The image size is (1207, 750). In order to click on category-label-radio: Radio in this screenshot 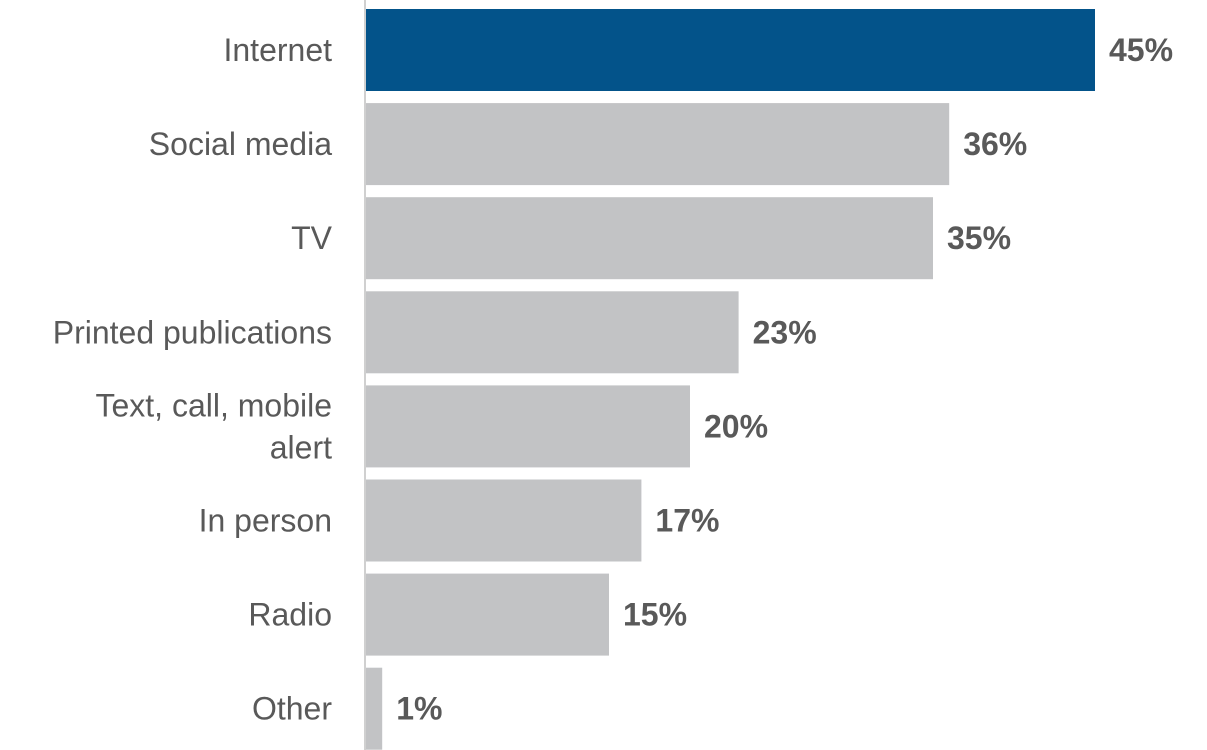, I will do `click(290, 615)`.